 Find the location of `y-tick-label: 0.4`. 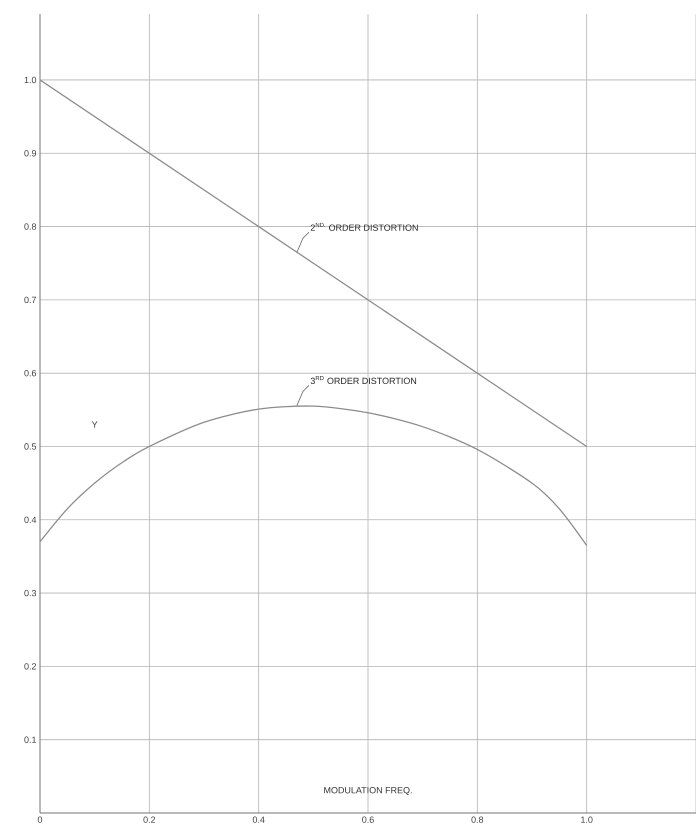

y-tick-label: 0.4 is located at coordinates (30, 519).